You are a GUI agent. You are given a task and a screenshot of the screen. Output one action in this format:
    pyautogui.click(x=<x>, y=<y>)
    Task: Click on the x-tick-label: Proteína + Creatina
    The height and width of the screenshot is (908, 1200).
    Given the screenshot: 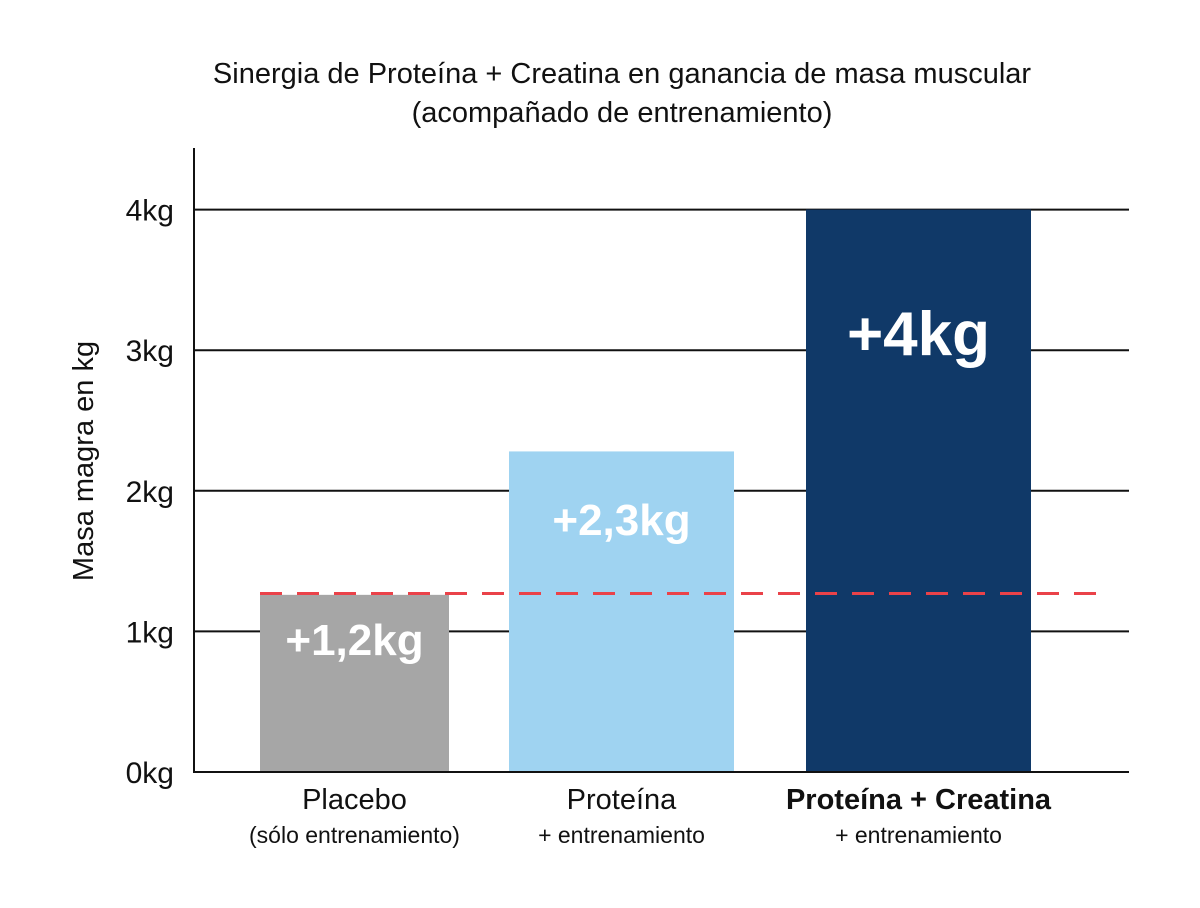 What is the action you would take?
    pyautogui.click(x=919, y=800)
    